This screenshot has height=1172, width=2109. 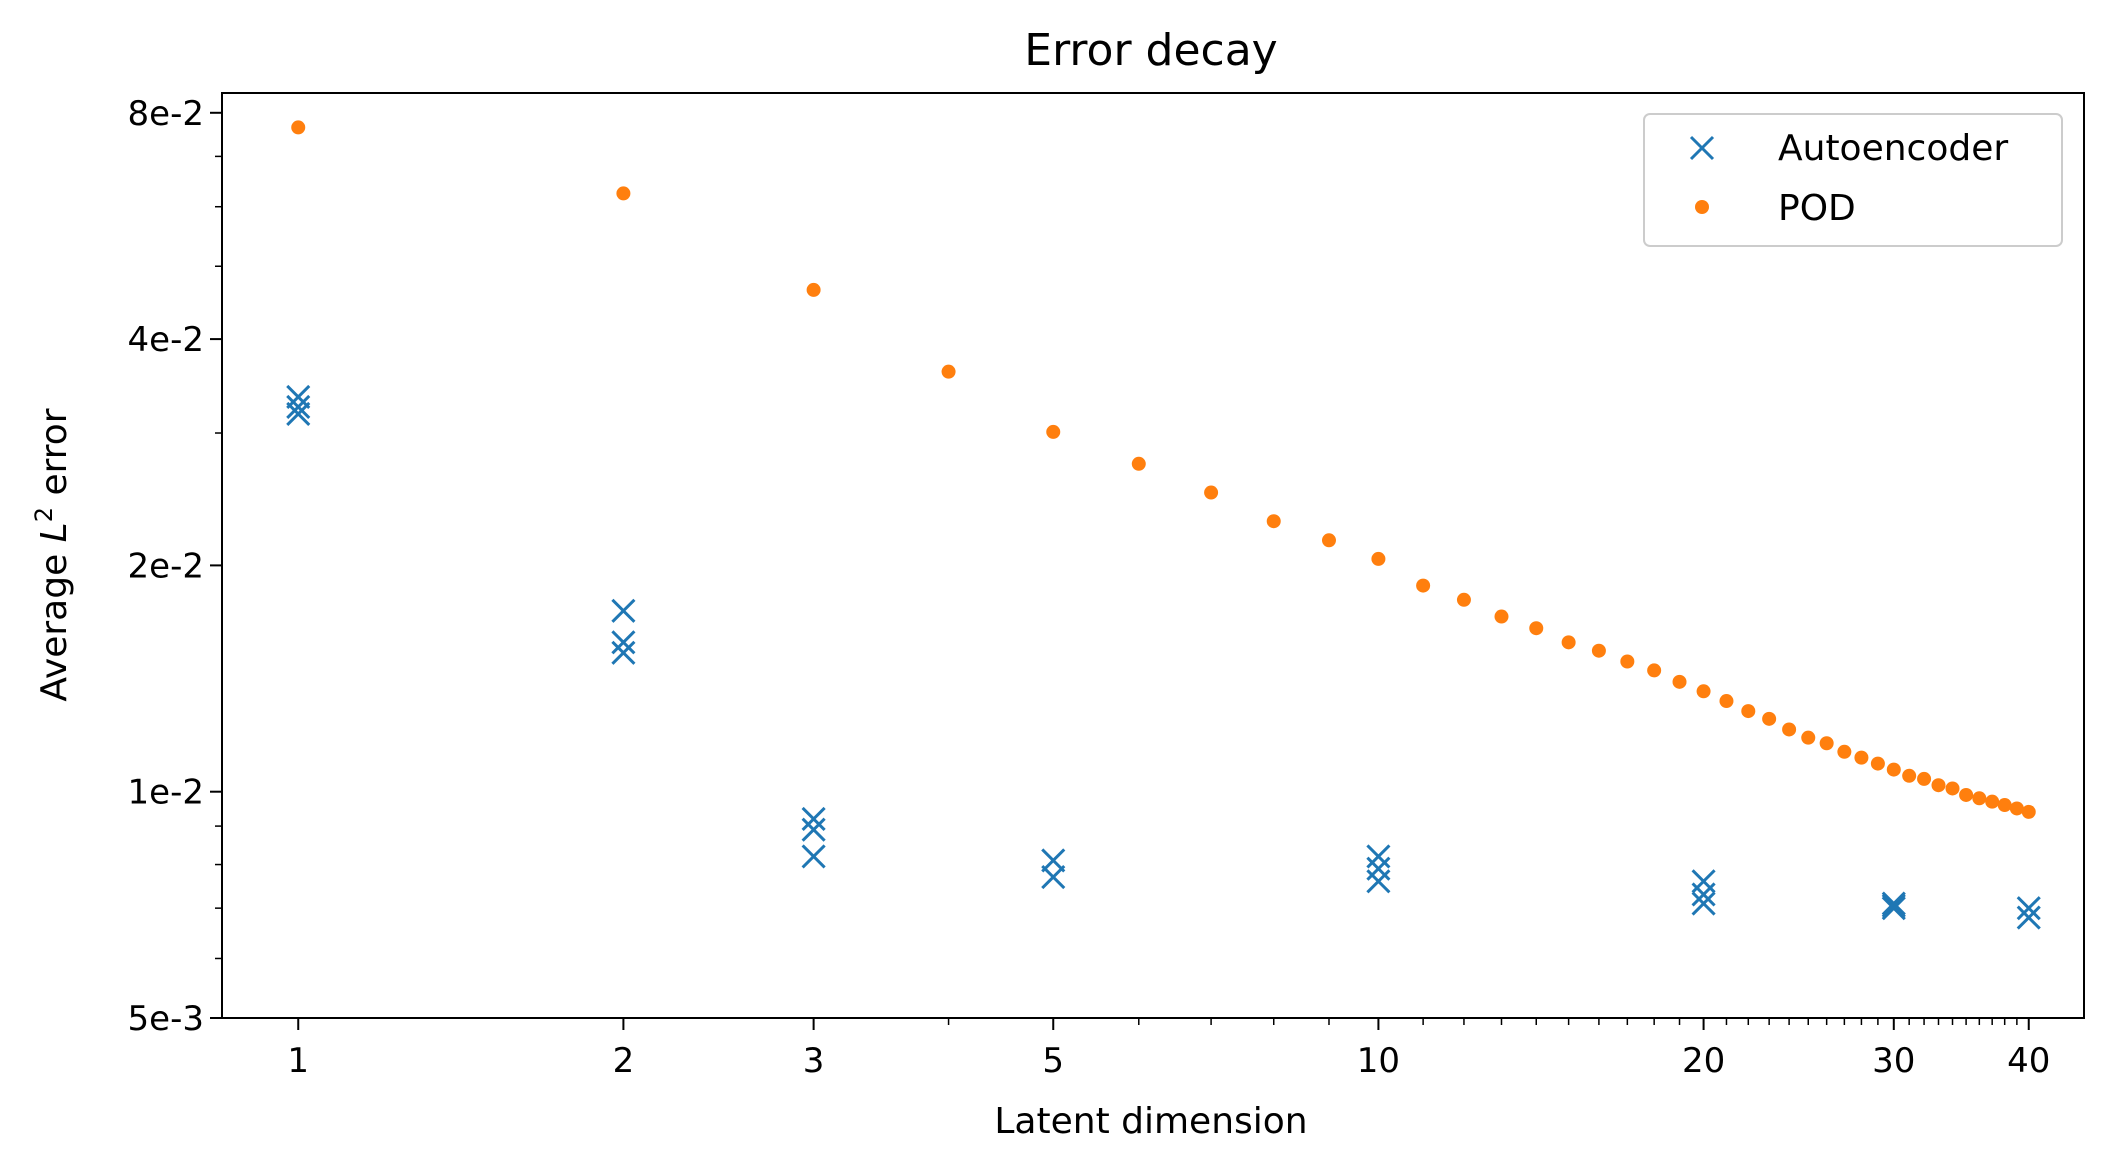 What do you see at coordinates (1703, 1061) in the screenshot?
I see `x-tick-label: 20` at bounding box center [1703, 1061].